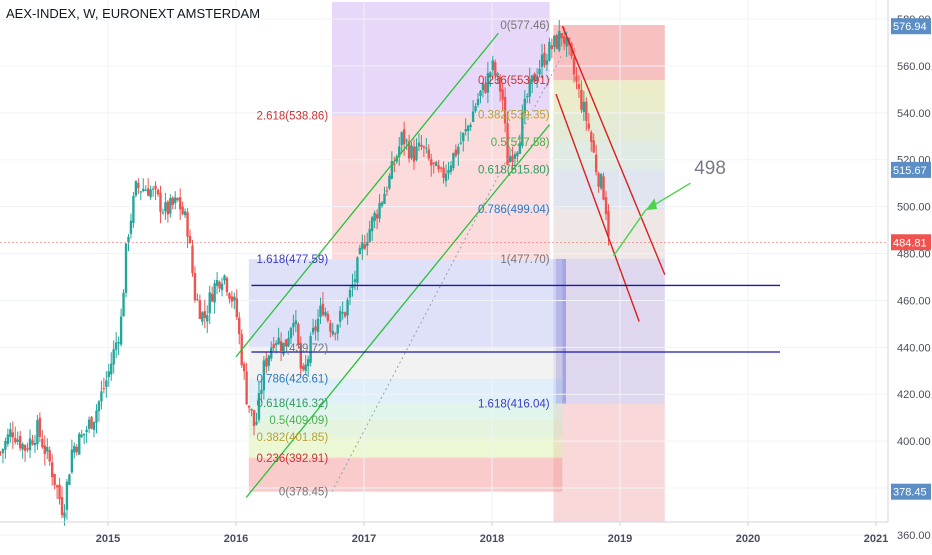 This screenshot has width=932, height=555. What do you see at coordinates (630, 233) in the screenshot?
I see `projection-path` at bounding box center [630, 233].